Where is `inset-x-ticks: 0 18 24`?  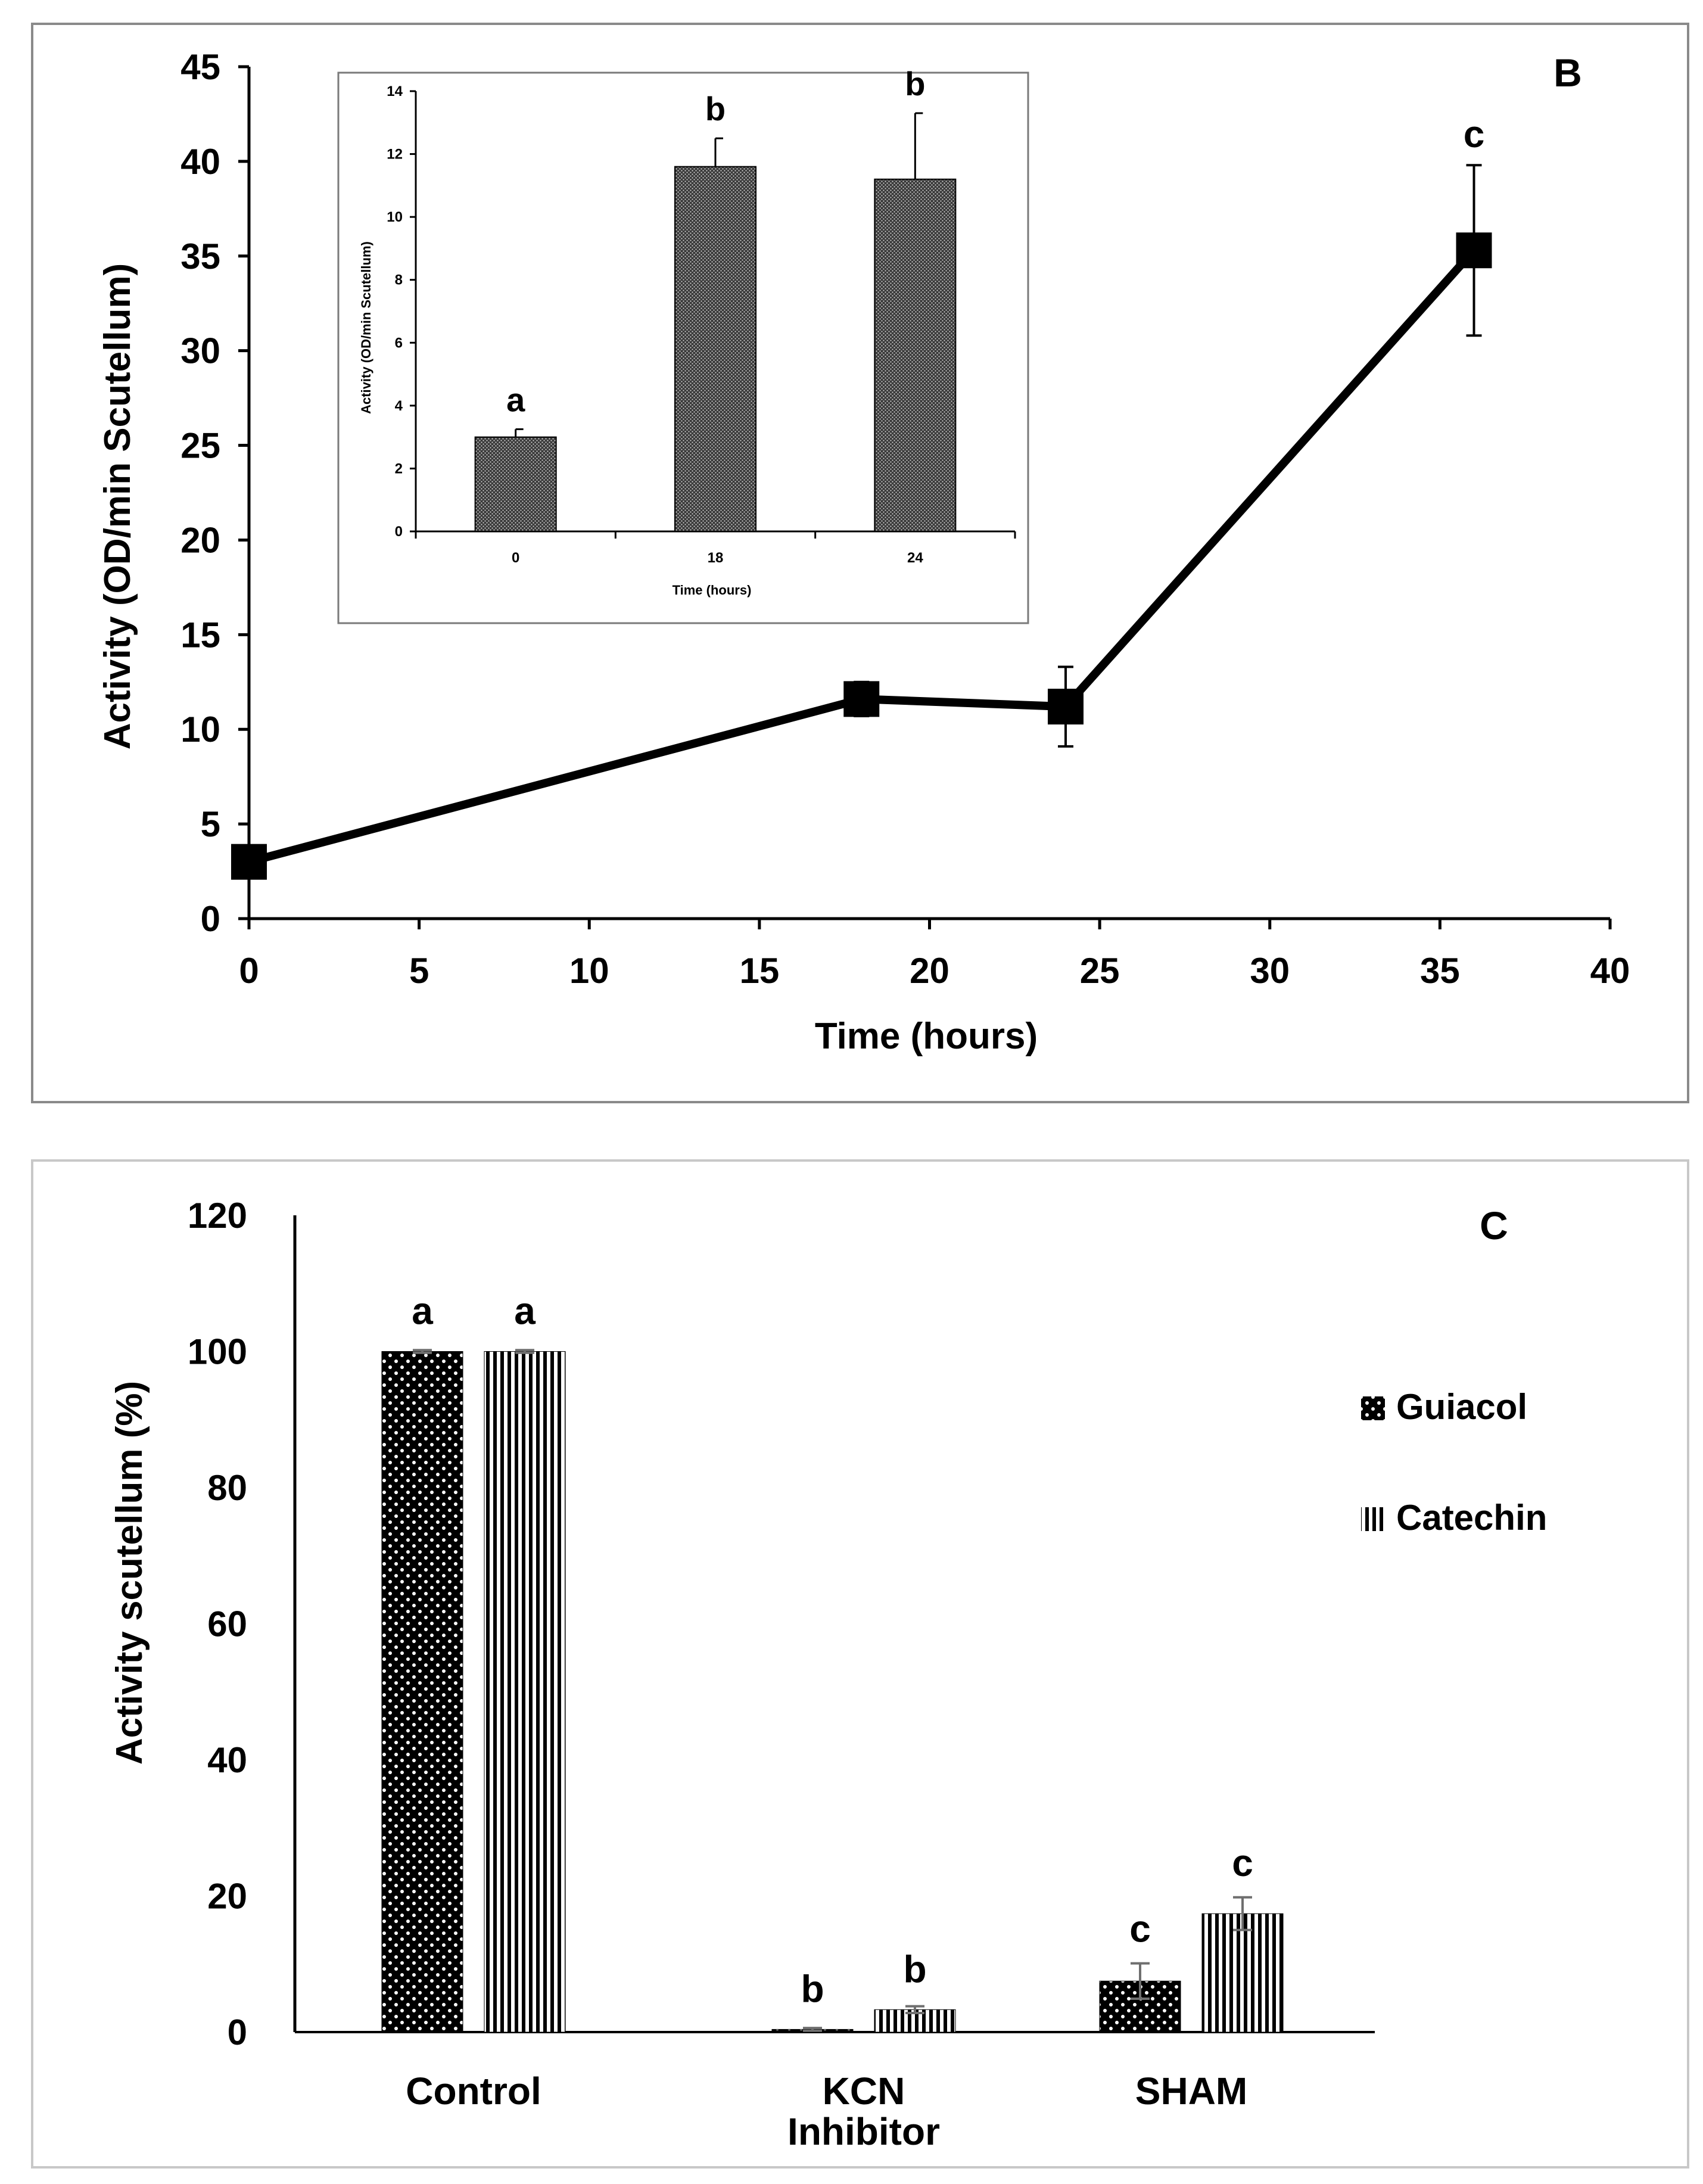 inset-x-ticks: 0 18 24 is located at coordinates (715, 548).